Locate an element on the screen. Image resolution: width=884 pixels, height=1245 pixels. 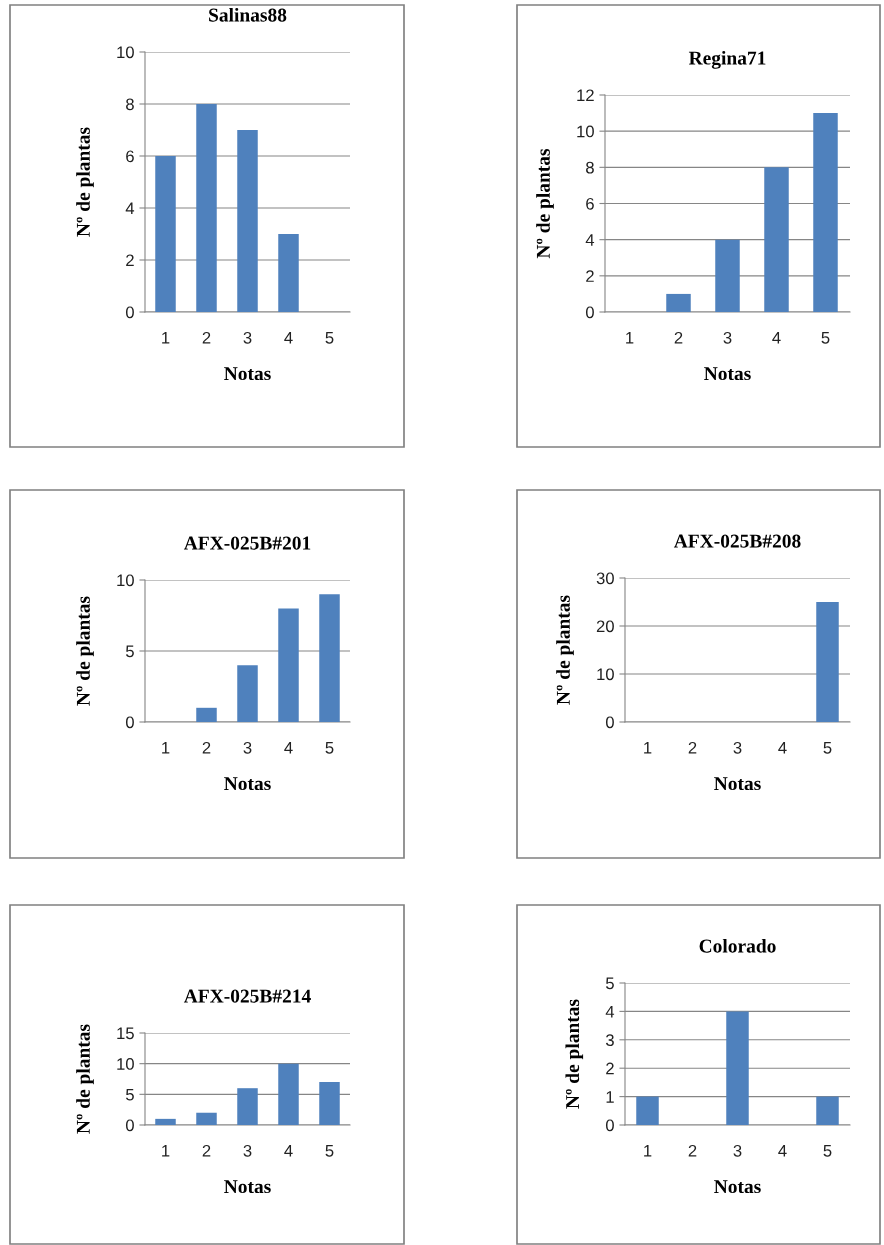
y-tick-label: 3 is located at coordinates (609, 1040).